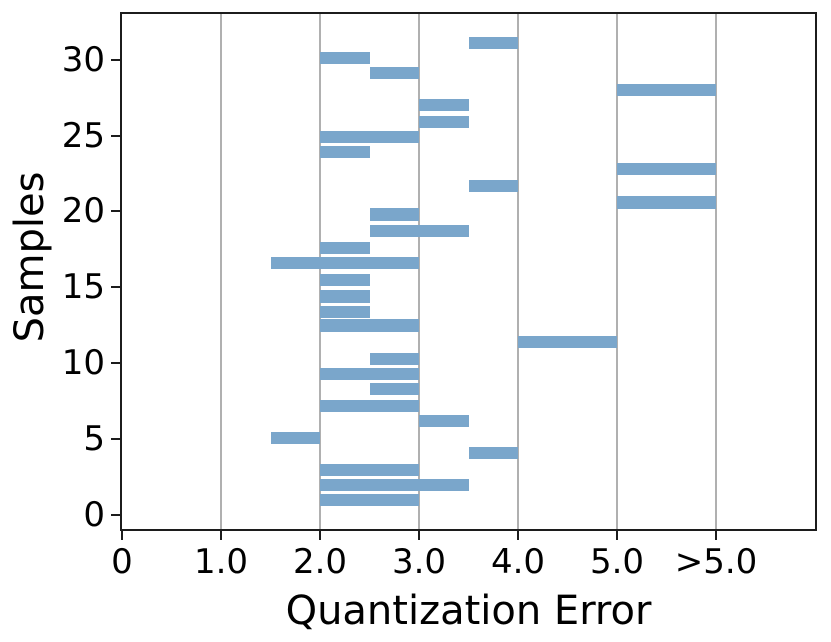 Image resolution: width=831 pixels, height=642 pixels. What do you see at coordinates (518, 562) in the screenshot?
I see `x-tick-label: 4.0` at bounding box center [518, 562].